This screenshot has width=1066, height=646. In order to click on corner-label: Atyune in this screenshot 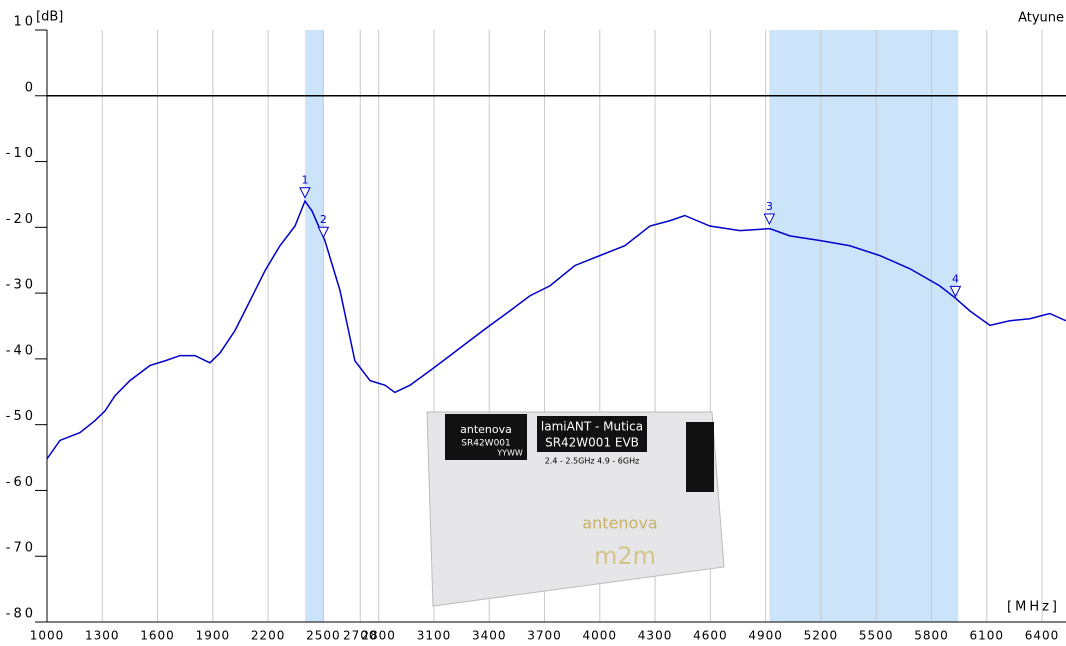, I will do `click(1041, 18)`.